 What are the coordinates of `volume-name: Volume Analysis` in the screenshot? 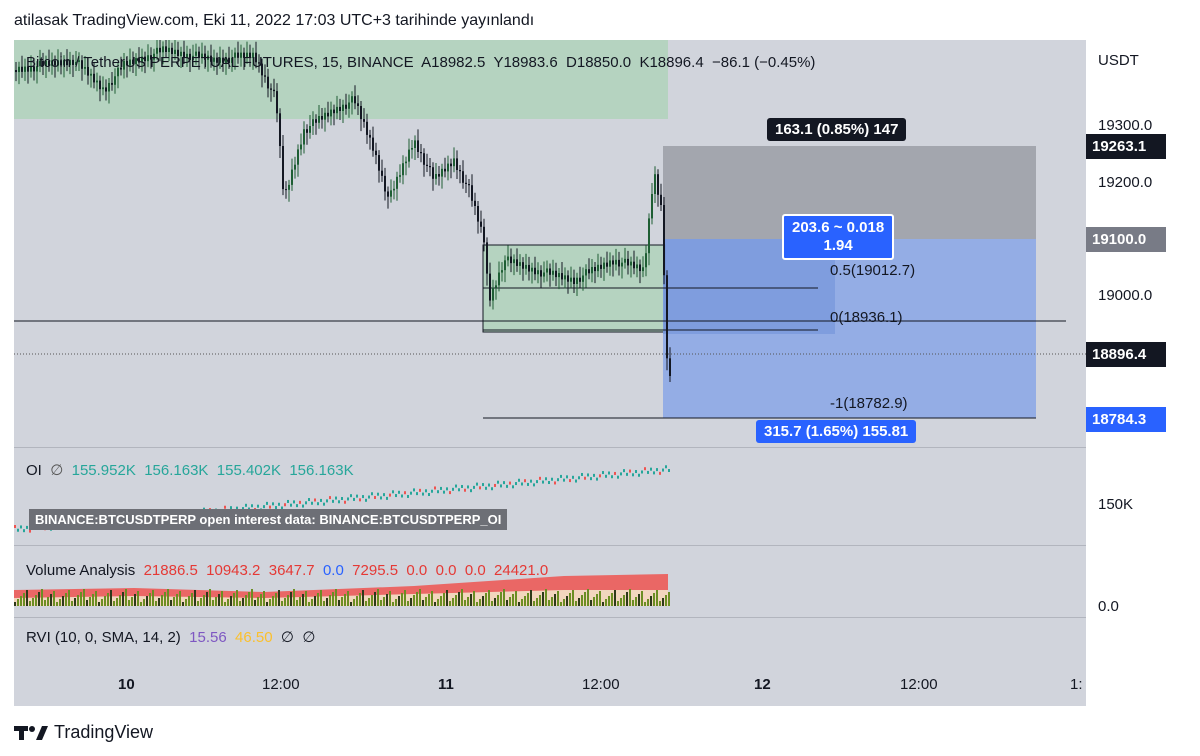 It's located at (81, 570).